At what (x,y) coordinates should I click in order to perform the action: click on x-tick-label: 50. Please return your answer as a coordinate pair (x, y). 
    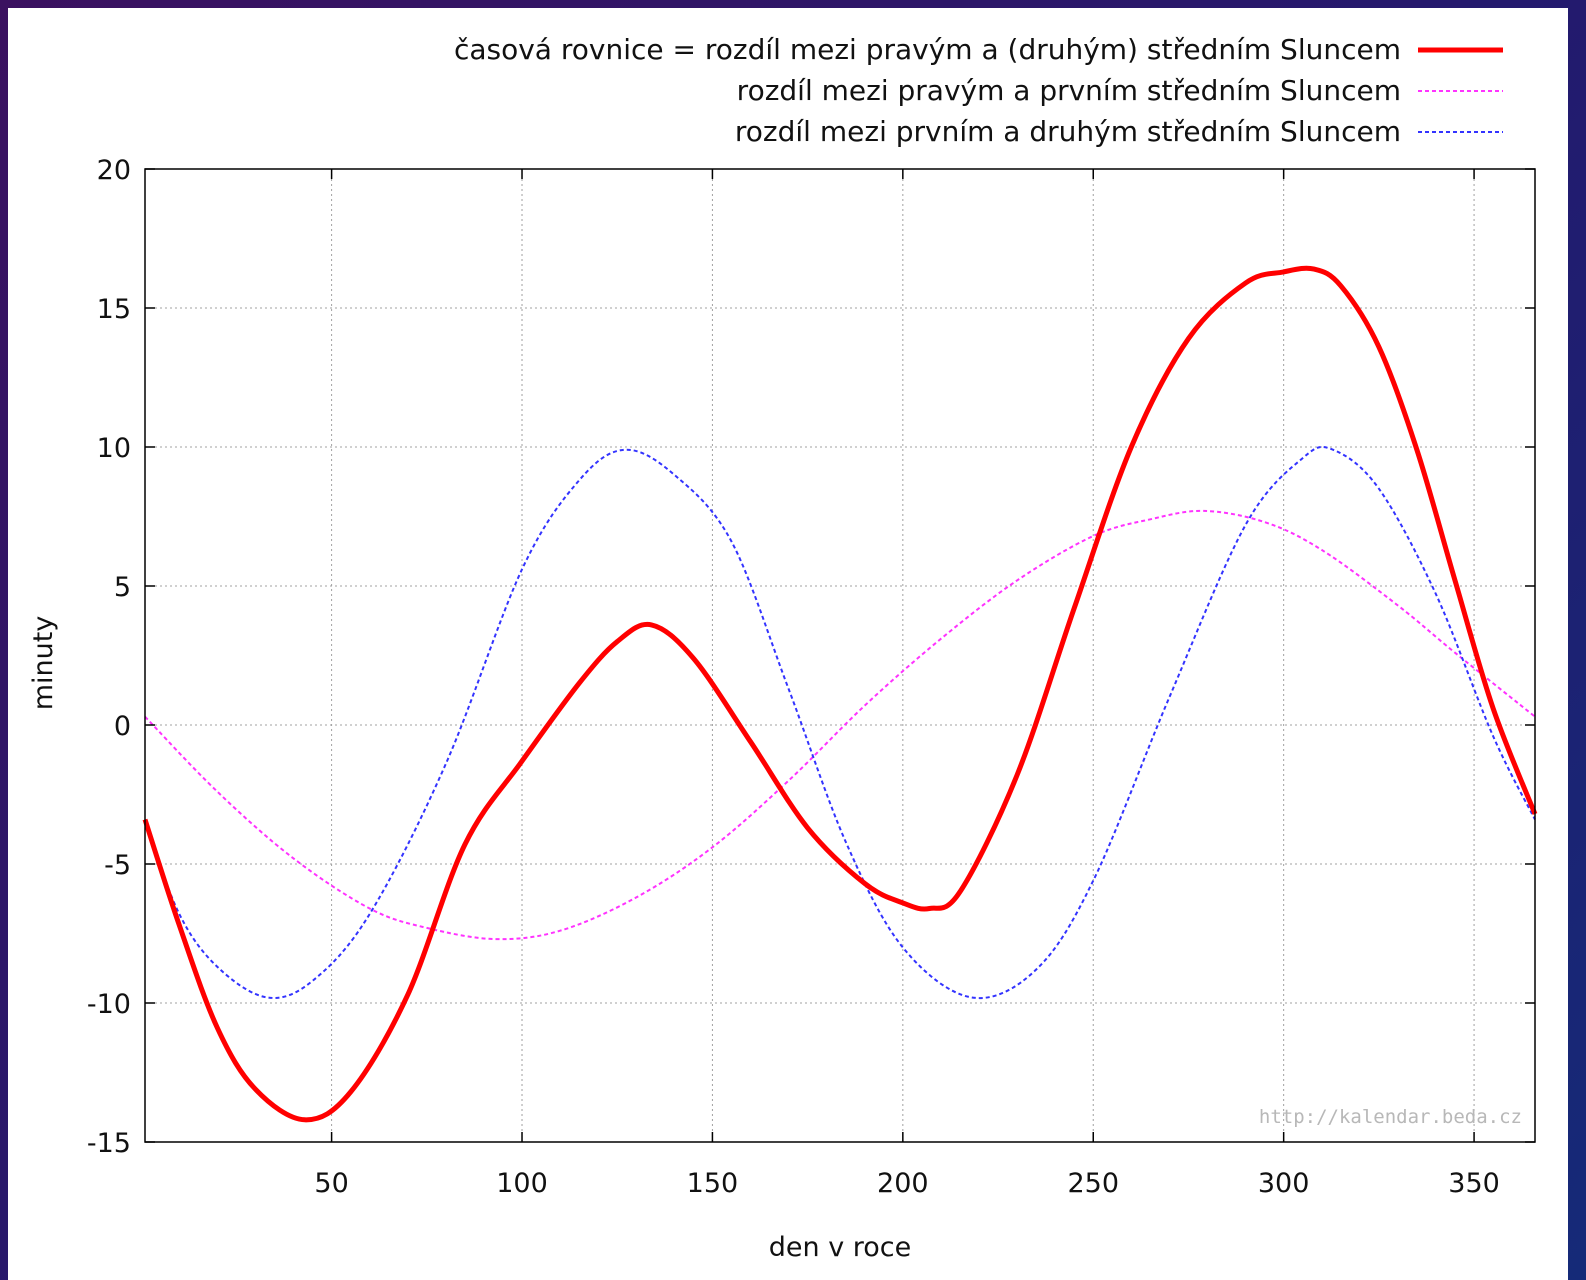
    Looking at the image, I should click on (331, 1183).